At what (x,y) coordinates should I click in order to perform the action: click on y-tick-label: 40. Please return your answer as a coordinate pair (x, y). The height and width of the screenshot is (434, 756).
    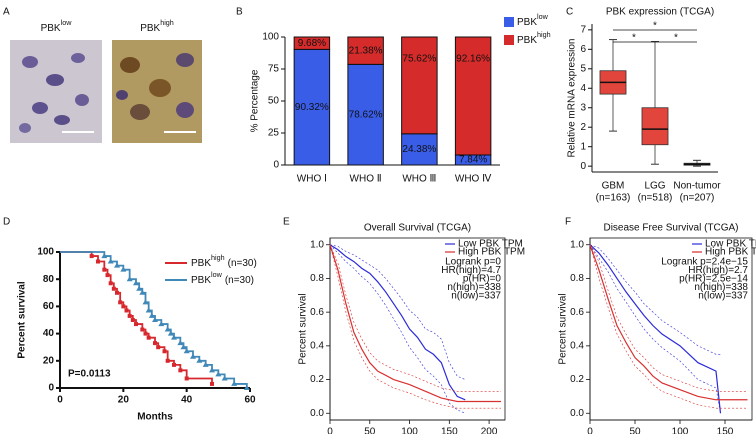
    Looking at the image, I should click on (49, 333).